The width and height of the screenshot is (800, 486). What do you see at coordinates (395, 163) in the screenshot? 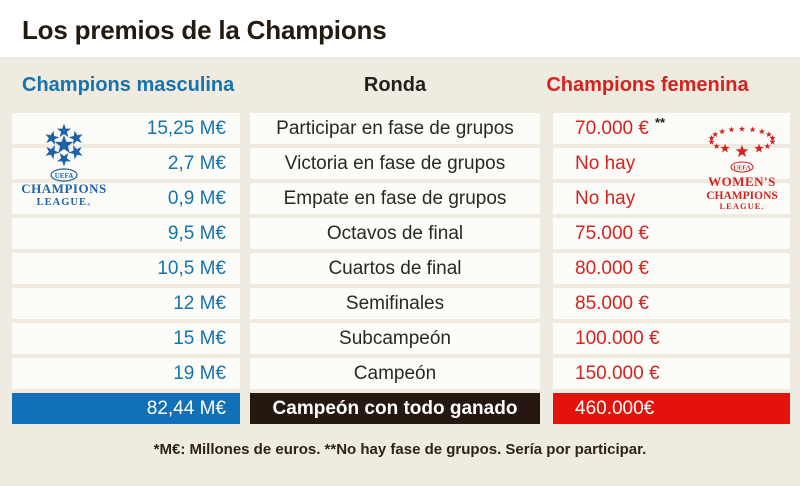
I see `round-cell: Victoria en fase de grupos` at bounding box center [395, 163].